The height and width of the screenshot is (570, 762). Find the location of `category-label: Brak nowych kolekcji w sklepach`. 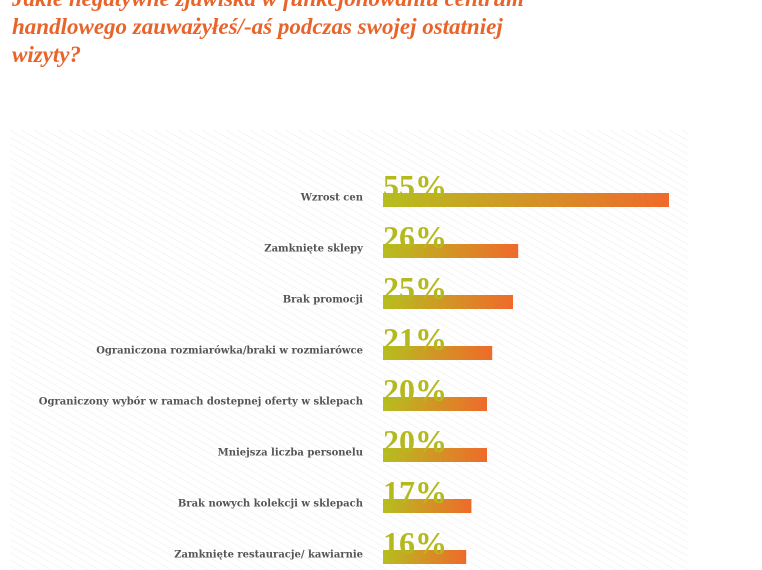

category-label: Brak nowych kolekcji w sklepach is located at coordinates (271, 504).